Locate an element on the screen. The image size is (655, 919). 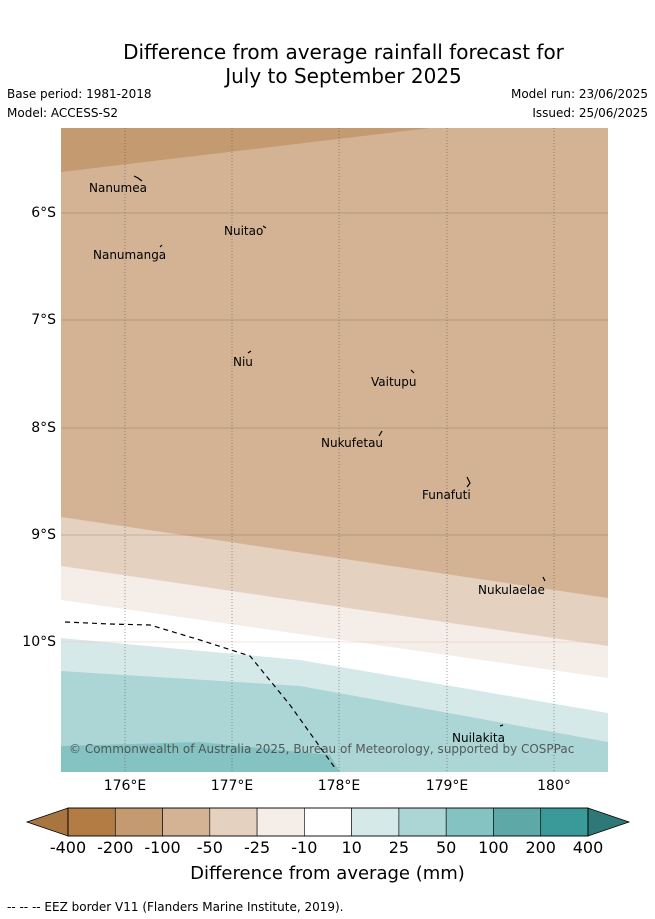
base-period: Base period: 1981-2018 is located at coordinates (79, 94).